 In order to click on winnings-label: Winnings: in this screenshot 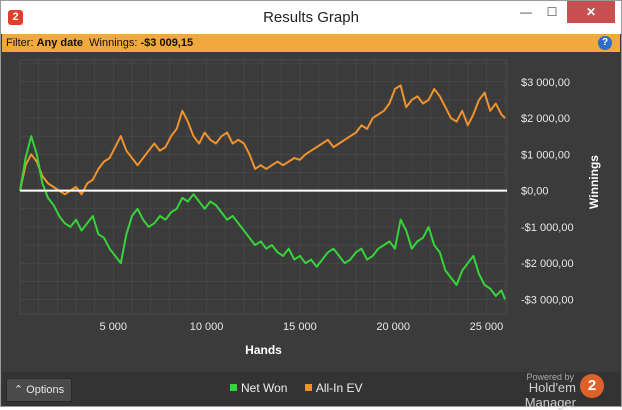, I will do `click(112, 43)`.